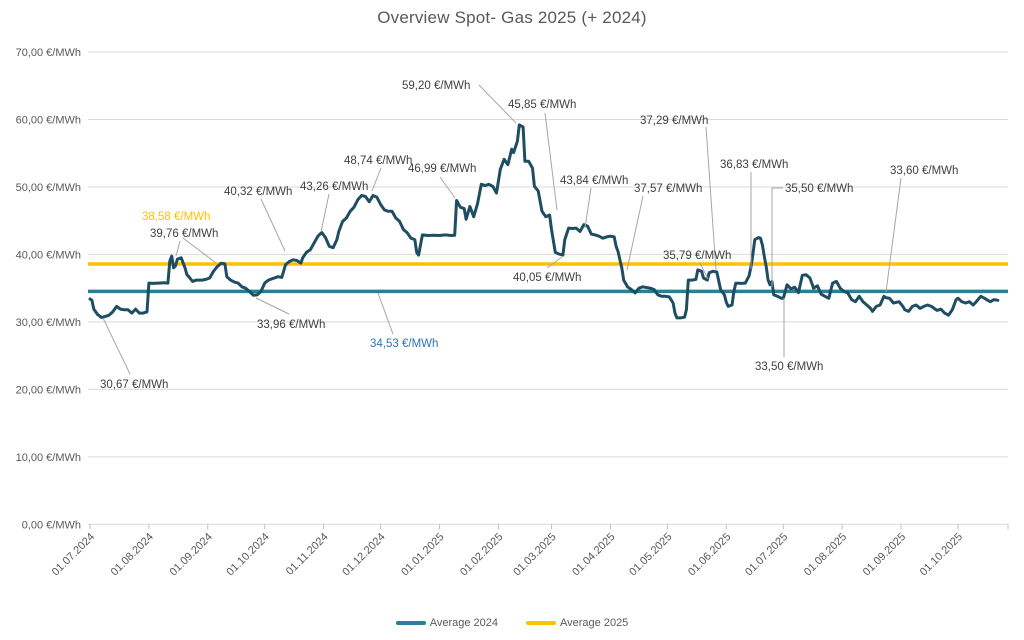  Describe the element at coordinates (190, 554) in the screenshot. I see `x-axis-label: 01.09.2024` at that location.